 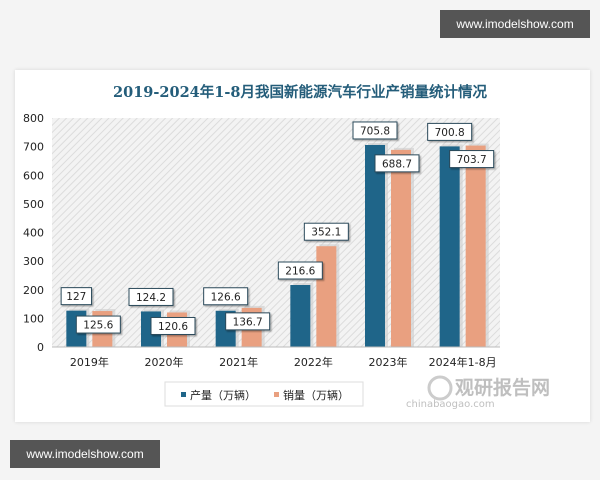 I want to click on data-label-text: 136.7, so click(x=248, y=322).